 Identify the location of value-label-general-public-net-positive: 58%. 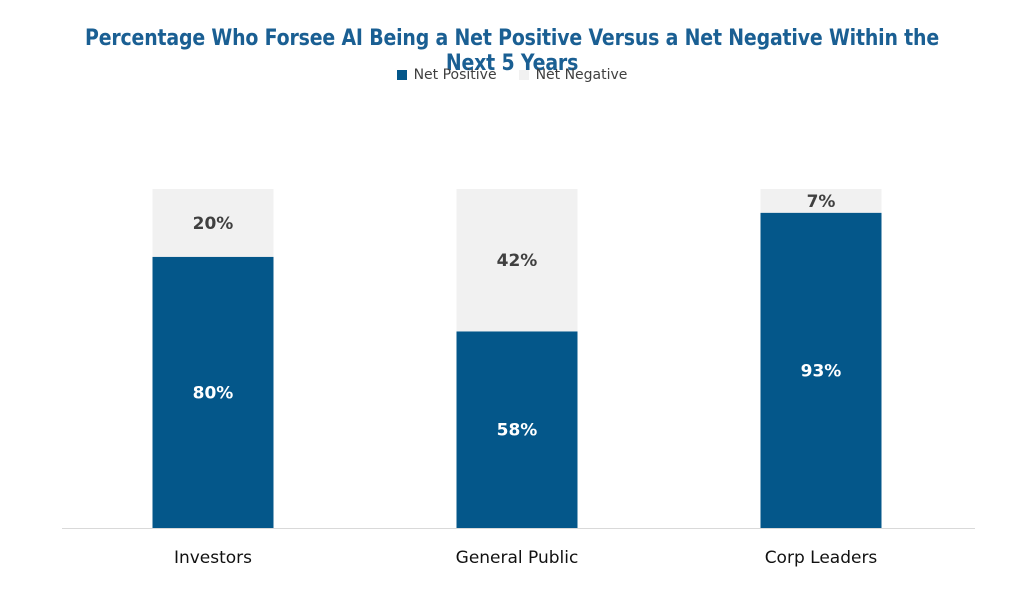
(517, 431).